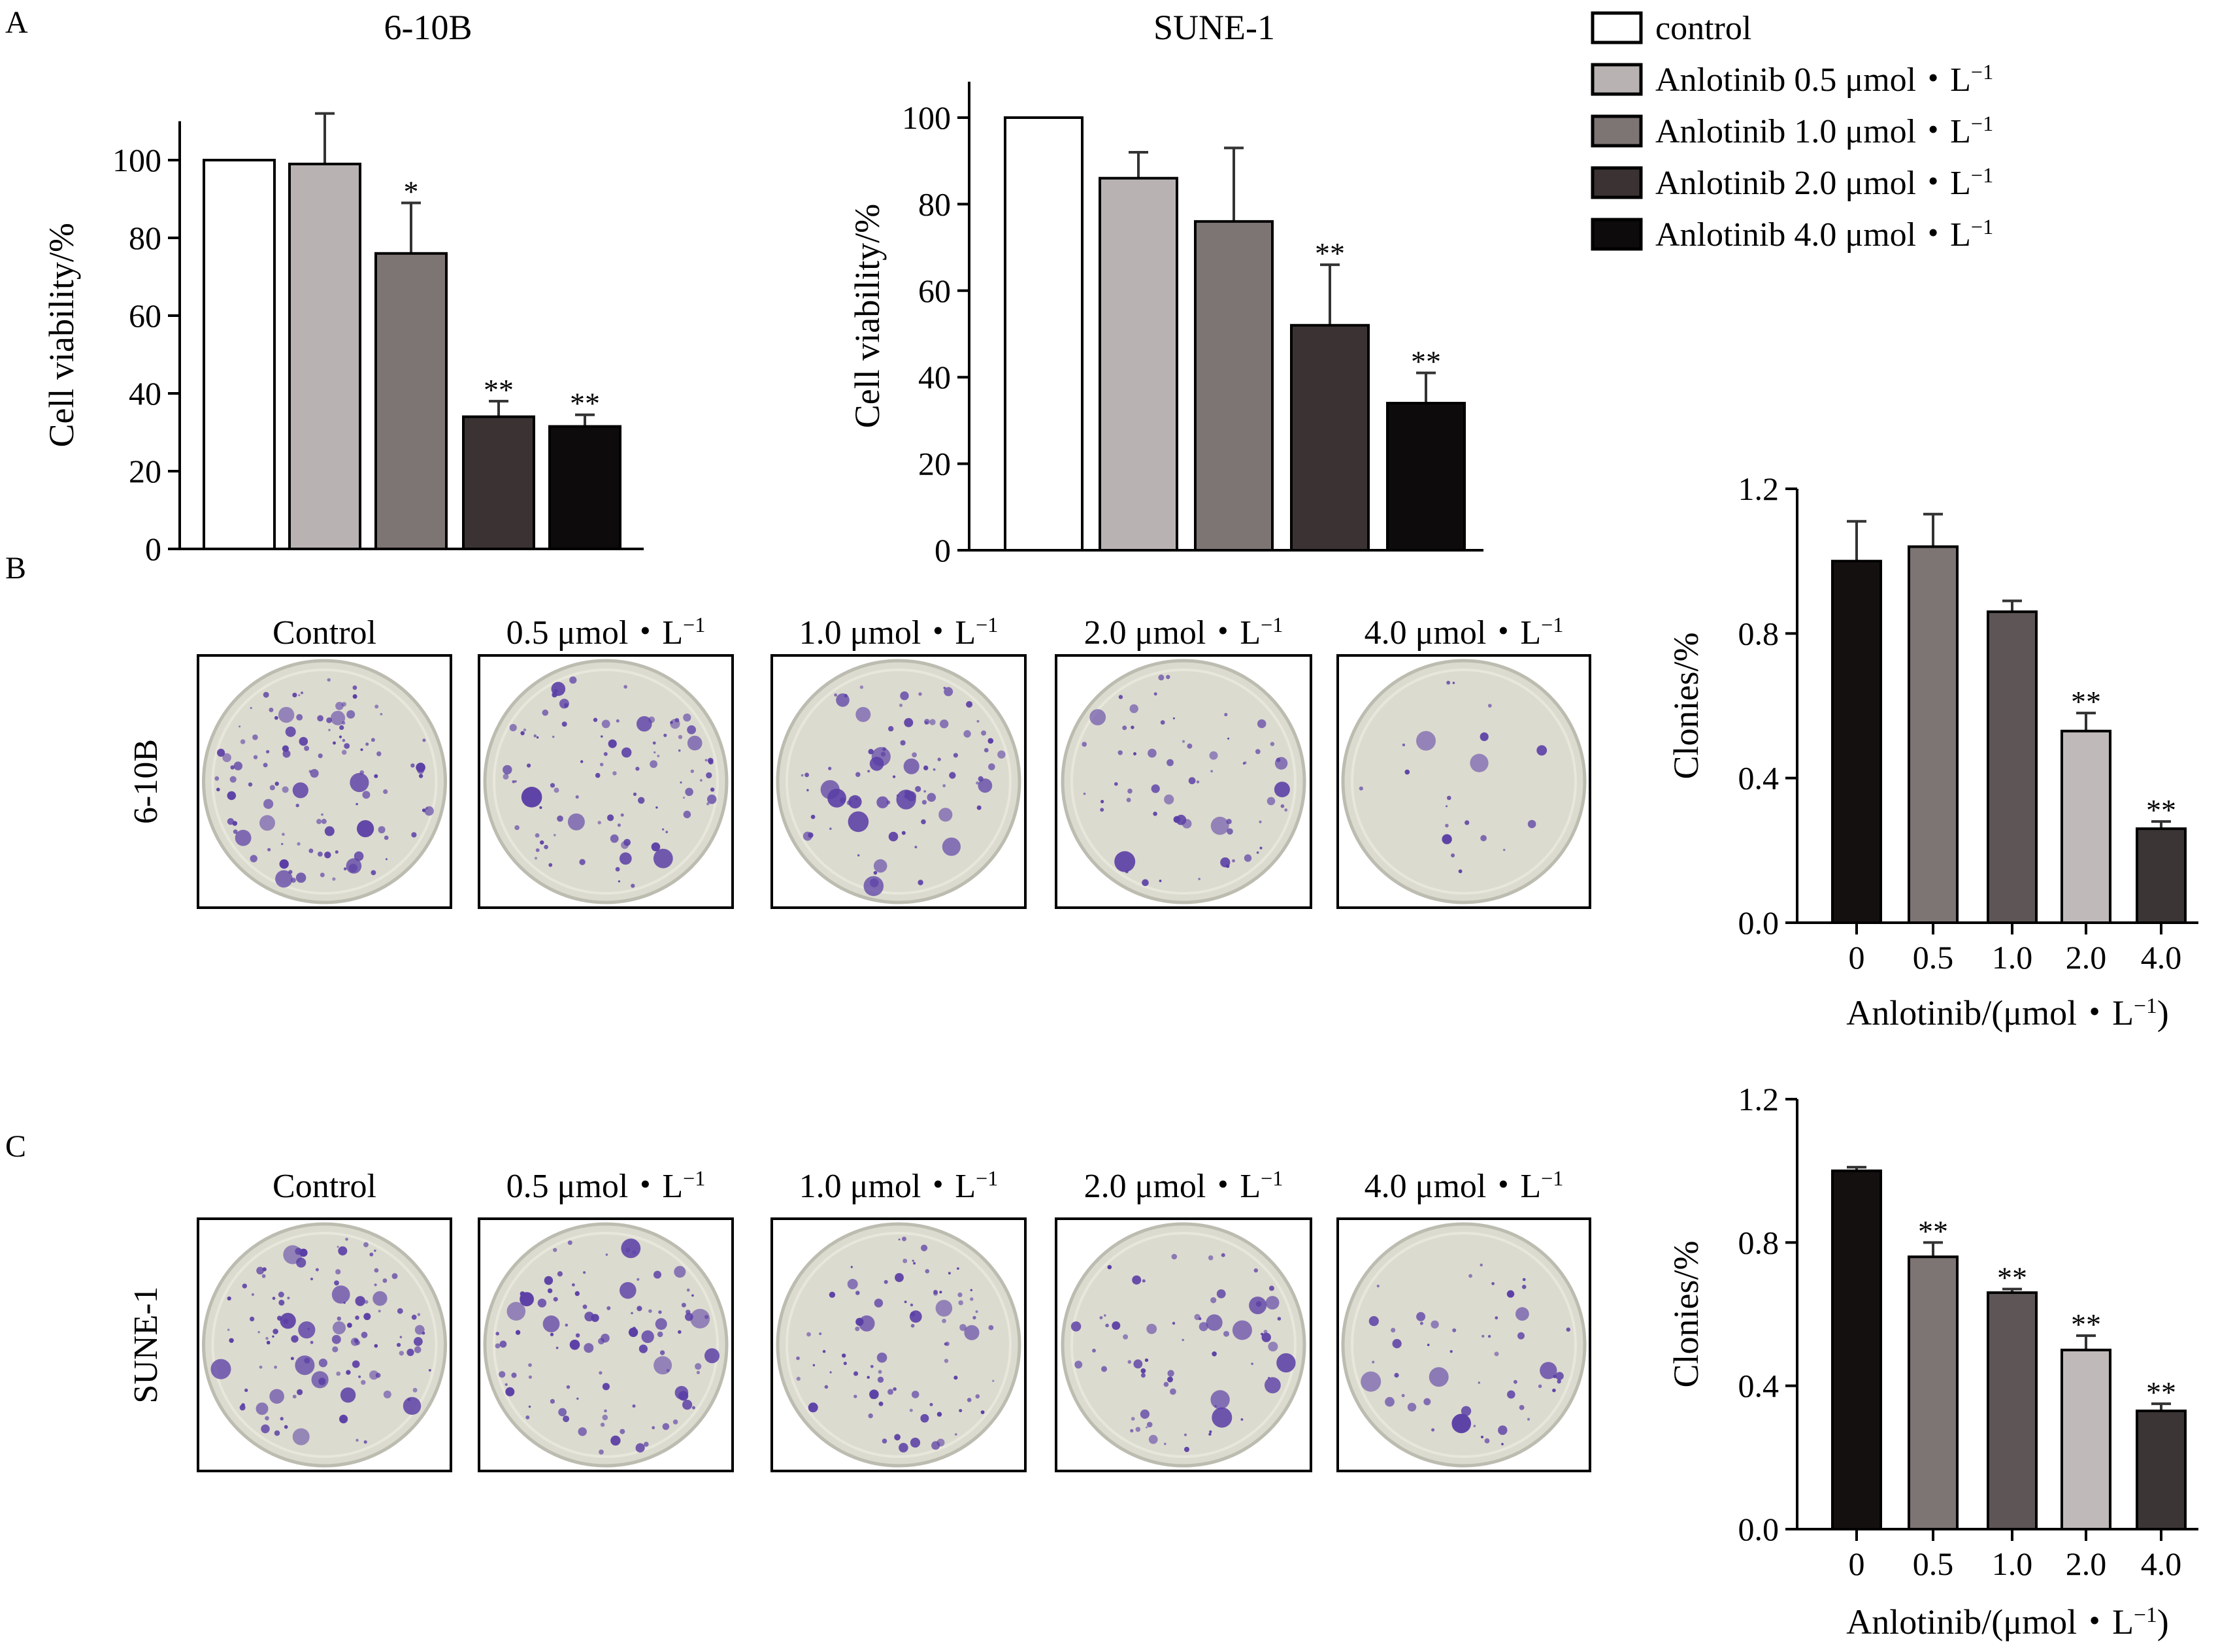 The height and width of the screenshot is (1652, 2218). I want to click on legend-label-superscript: −1, so click(1982, 175).